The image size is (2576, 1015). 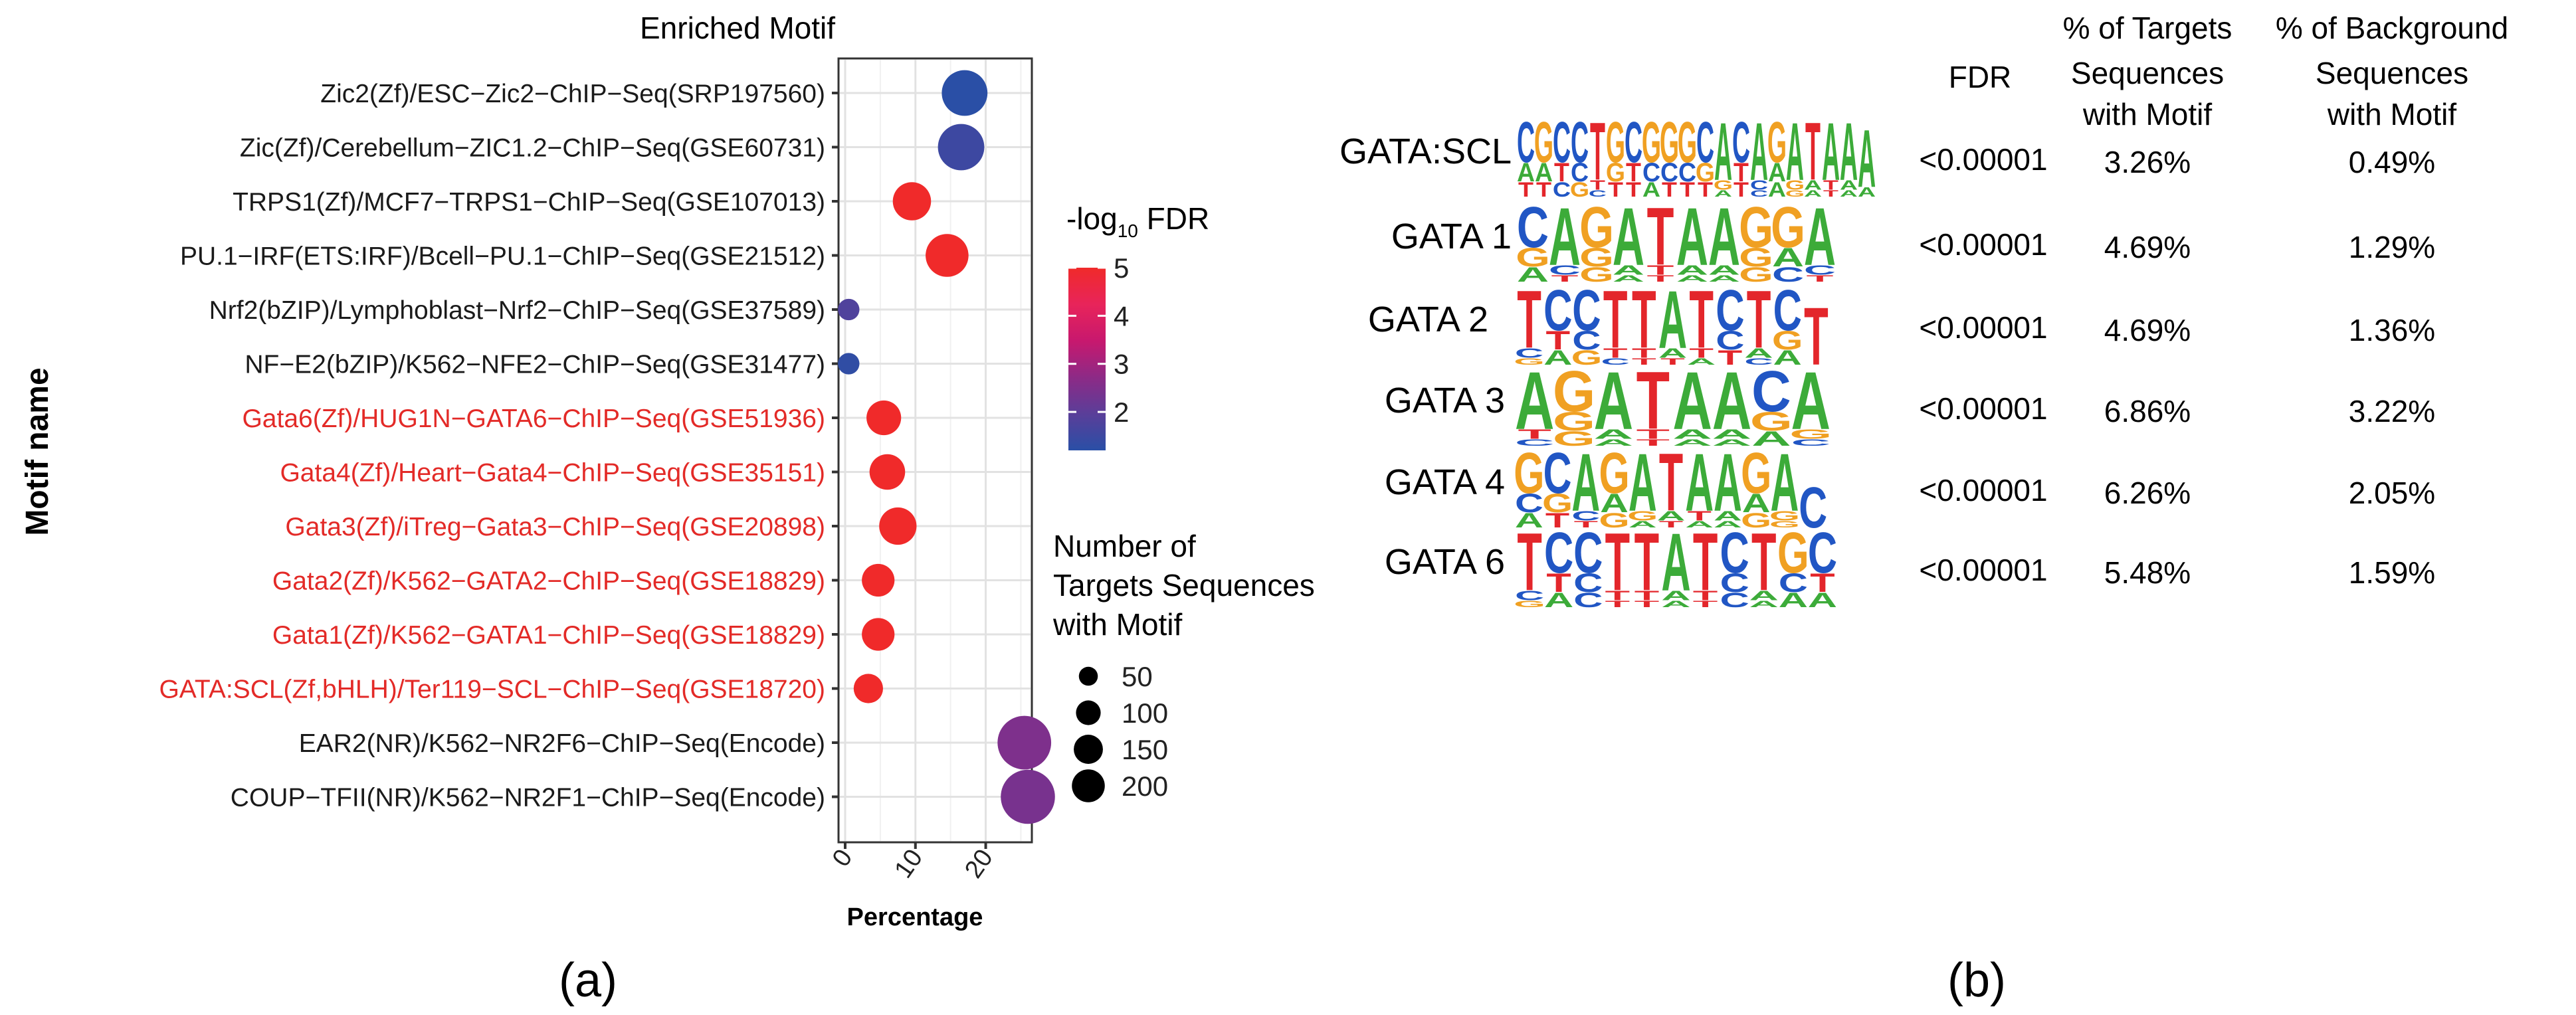 What do you see at coordinates (935, 450) in the screenshot?
I see `plot-area` at bounding box center [935, 450].